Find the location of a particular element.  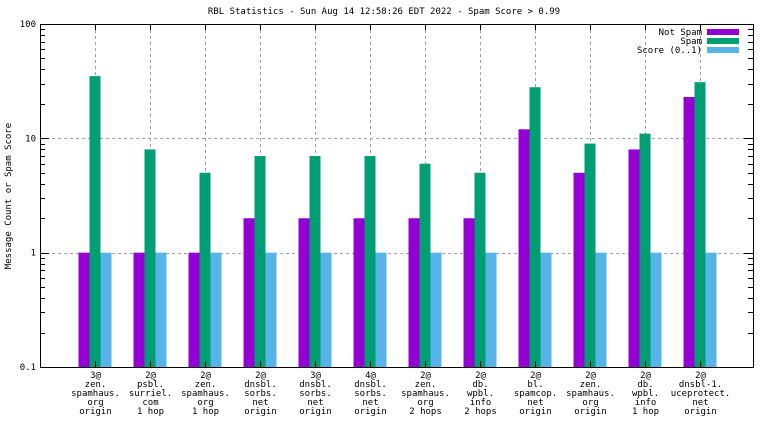

y-tick-label: 1 is located at coordinates (33, 254).